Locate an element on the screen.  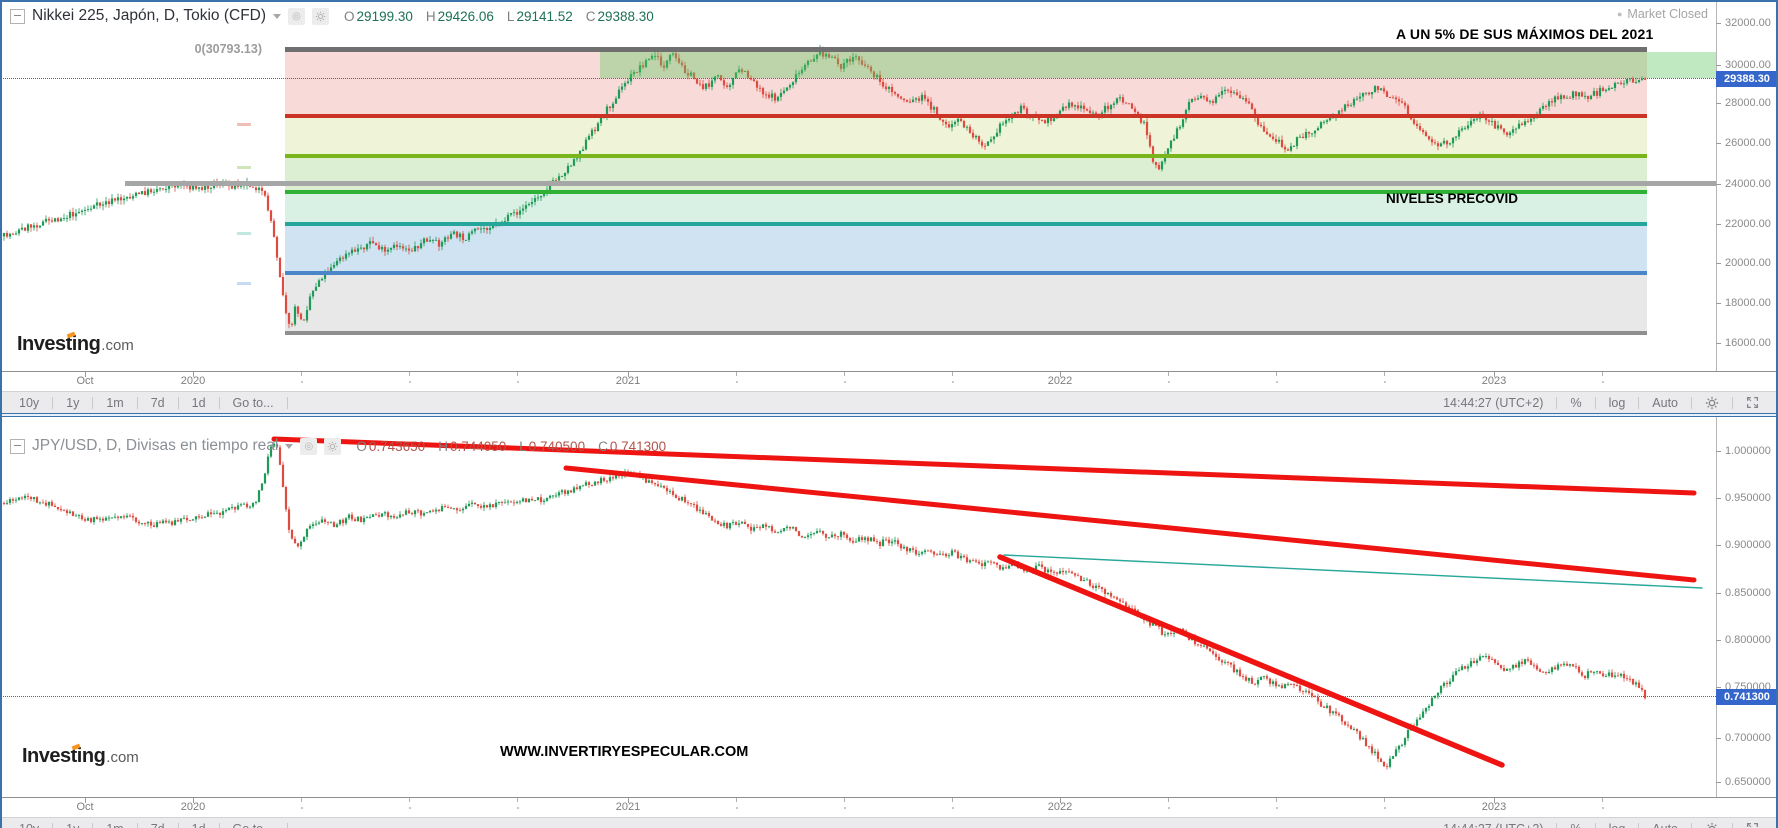
symbol-title-bottom: JPY/USD, D, Divisas en tiempo real is located at coordinates (155, 445).